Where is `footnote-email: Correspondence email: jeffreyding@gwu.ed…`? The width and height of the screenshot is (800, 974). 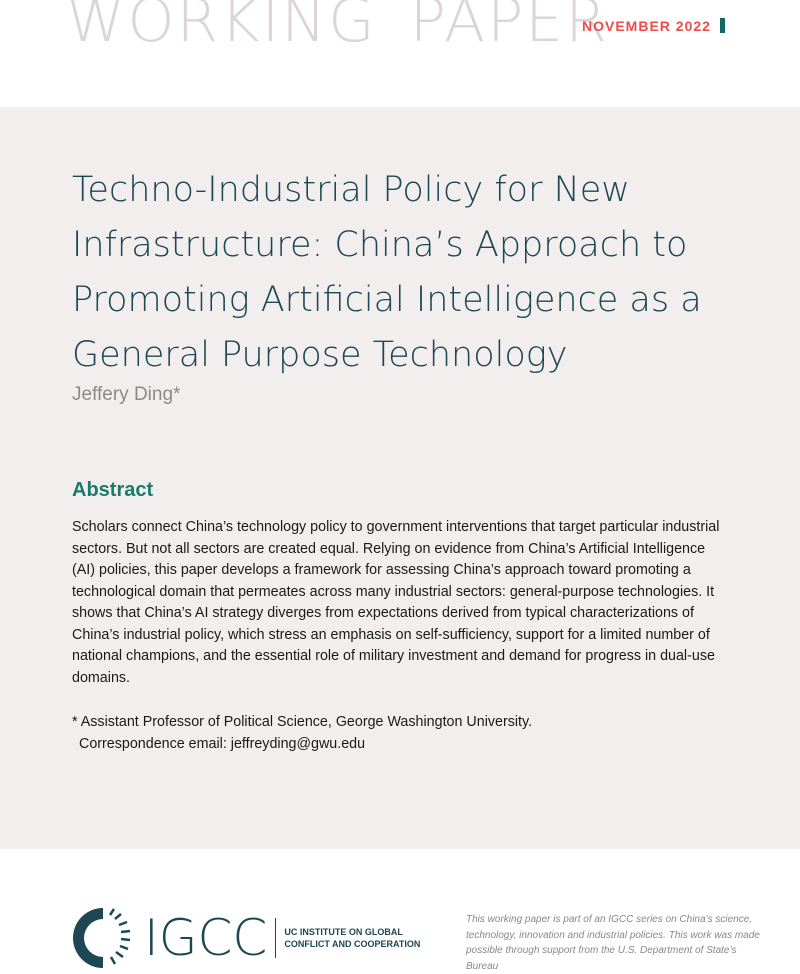
footnote-email: Correspondence email: jeffreyding@gwu.ed… is located at coordinates (222, 743).